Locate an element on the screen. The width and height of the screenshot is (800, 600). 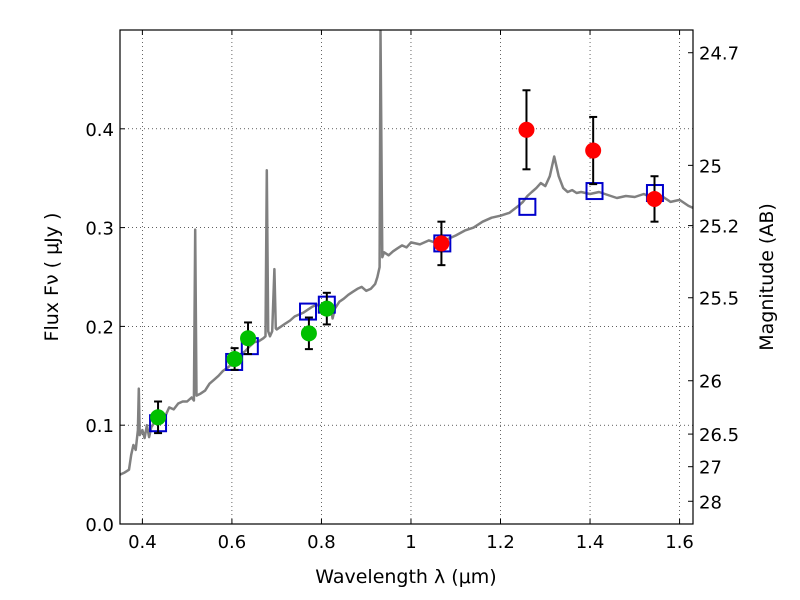
right-y-tick-label: 25.5 is located at coordinates (719, 299).